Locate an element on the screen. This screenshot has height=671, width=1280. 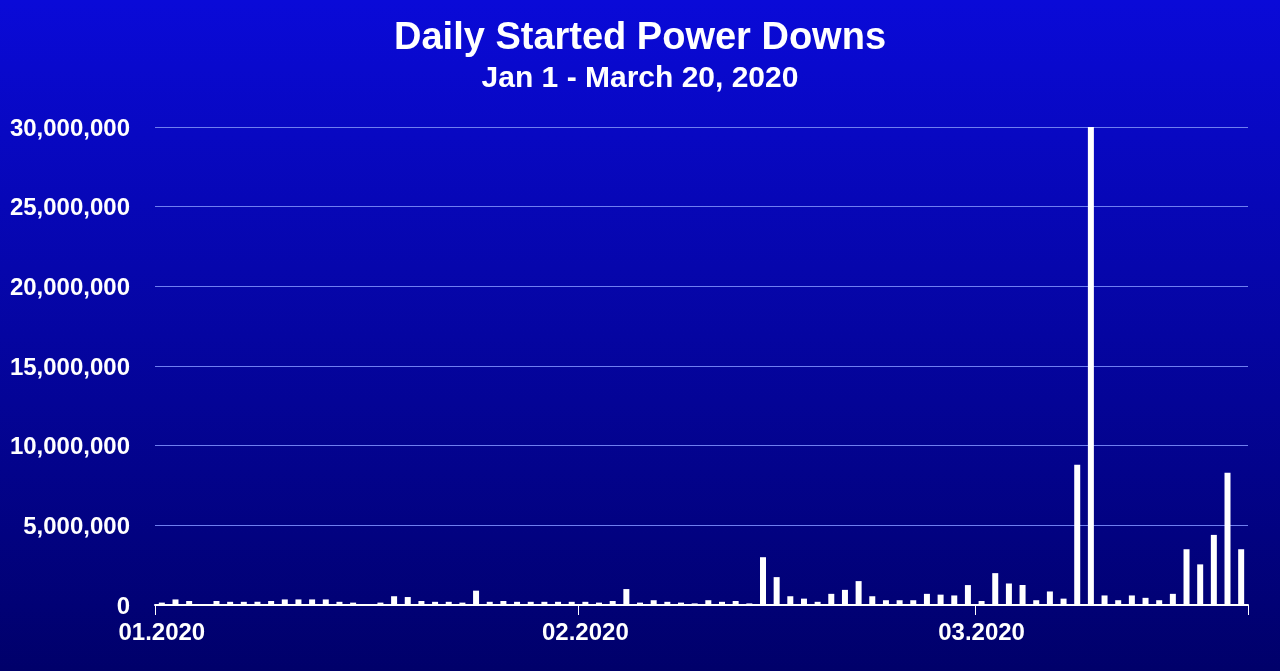
y-tick-label: 5,000,000 is located at coordinates (76, 525).